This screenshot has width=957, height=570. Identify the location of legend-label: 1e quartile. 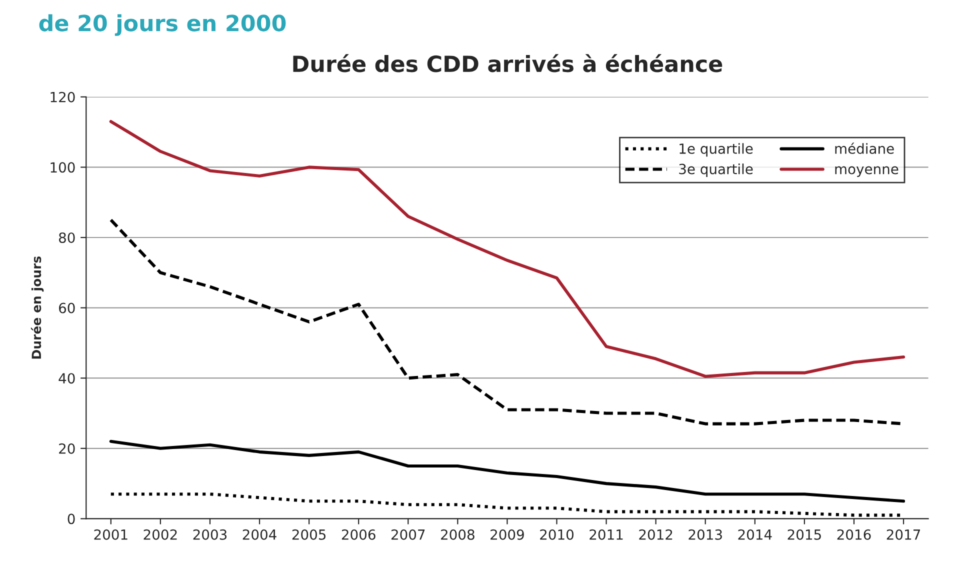
(716, 150).